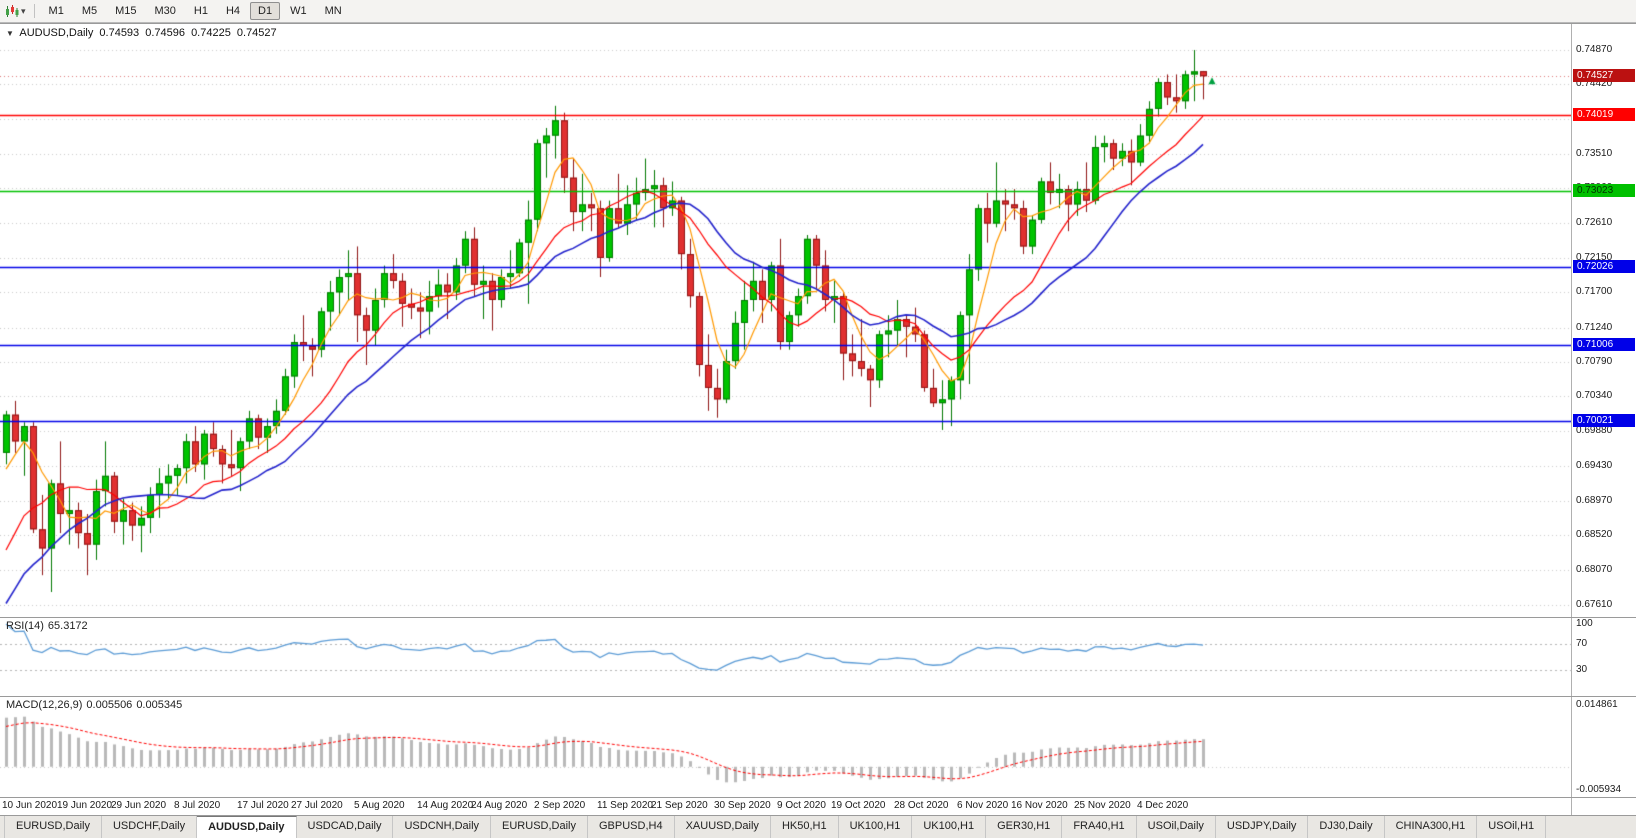 This screenshot has width=1636, height=838. I want to click on macd-indicator-name: MACD(12,26,9), so click(44, 705).